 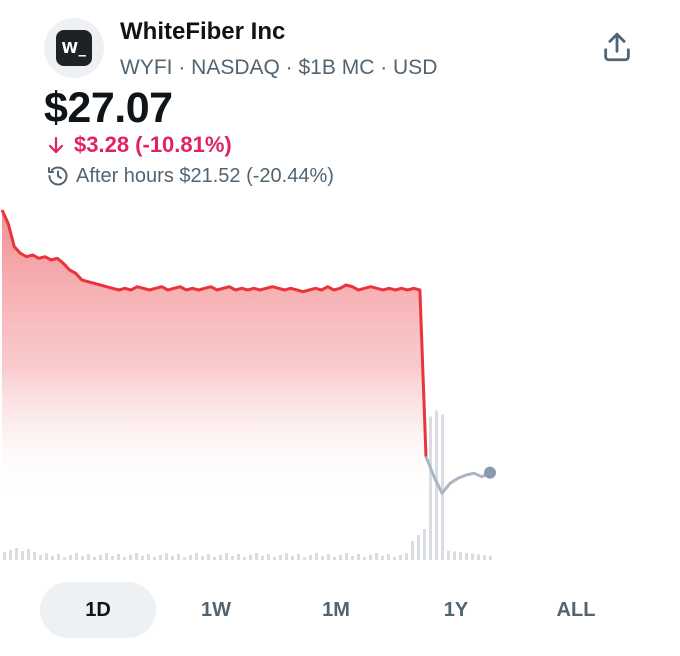 What do you see at coordinates (336, 609) in the screenshot?
I see `range-1m: 1M` at bounding box center [336, 609].